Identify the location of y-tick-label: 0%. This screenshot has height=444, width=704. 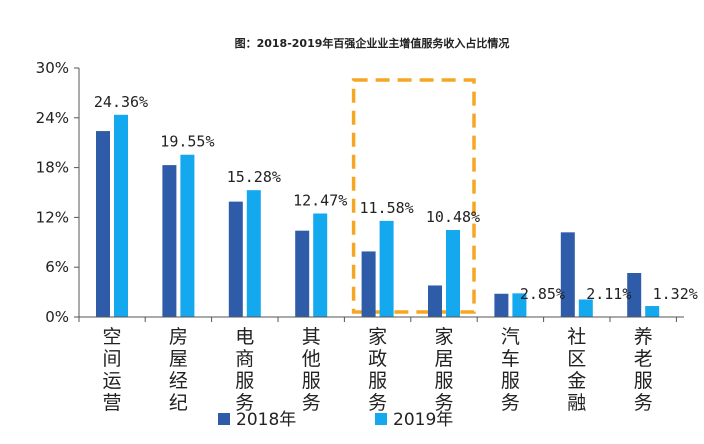
(57, 317).